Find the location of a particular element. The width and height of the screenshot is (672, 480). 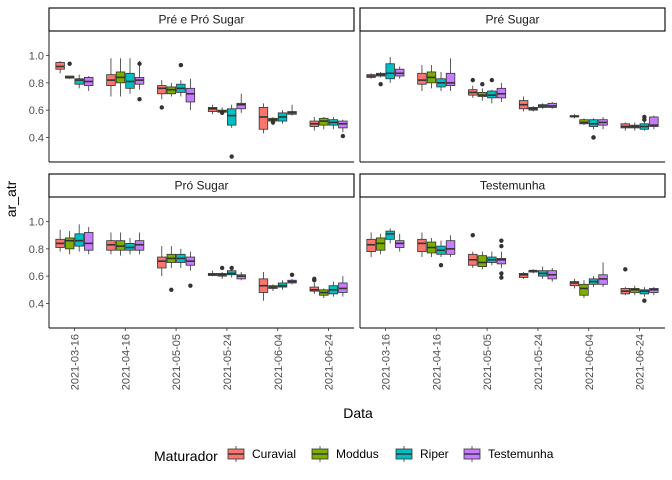

x-tick-label: 2021-03-16 is located at coordinates (75, 362).